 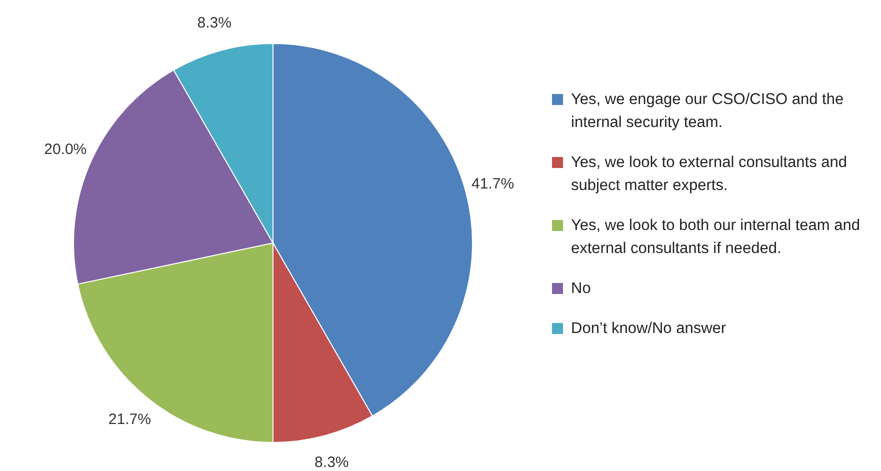 I want to click on legend-label: Yes, we look to both our internal team and external consultants if needed., so click(x=716, y=237).